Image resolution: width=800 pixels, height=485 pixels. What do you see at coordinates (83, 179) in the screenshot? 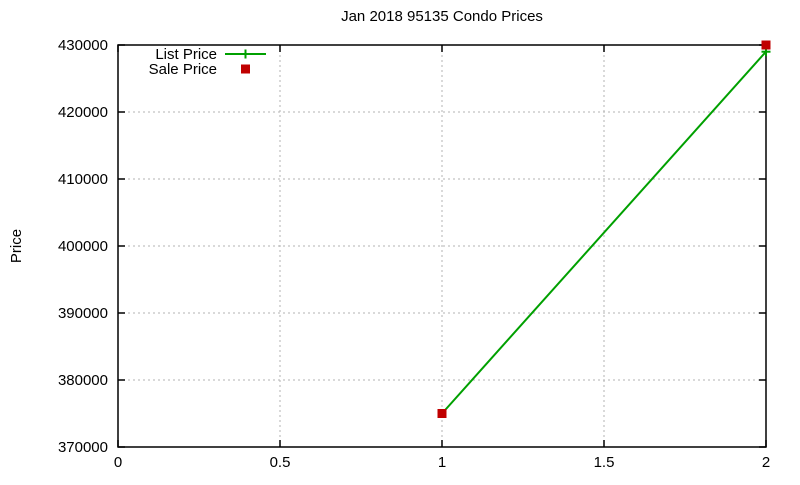
I see `y-tick-label: 410000` at bounding box center [83, 179].